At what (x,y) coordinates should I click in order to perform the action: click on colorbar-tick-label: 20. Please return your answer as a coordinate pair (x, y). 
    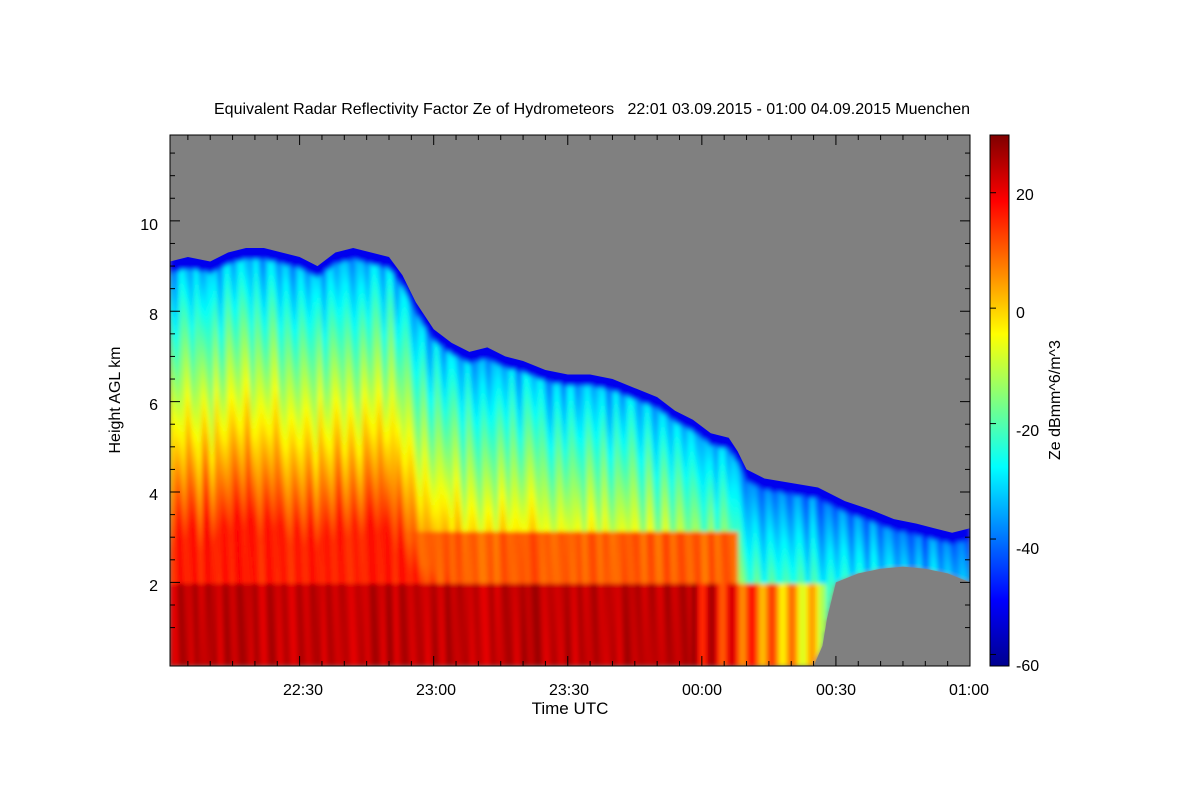
    Looking at the image, I should click on (1025, 195).